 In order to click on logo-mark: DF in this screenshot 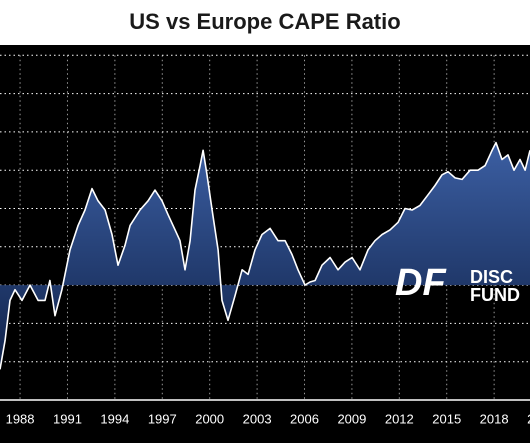, I will do `click(421, 283)`.